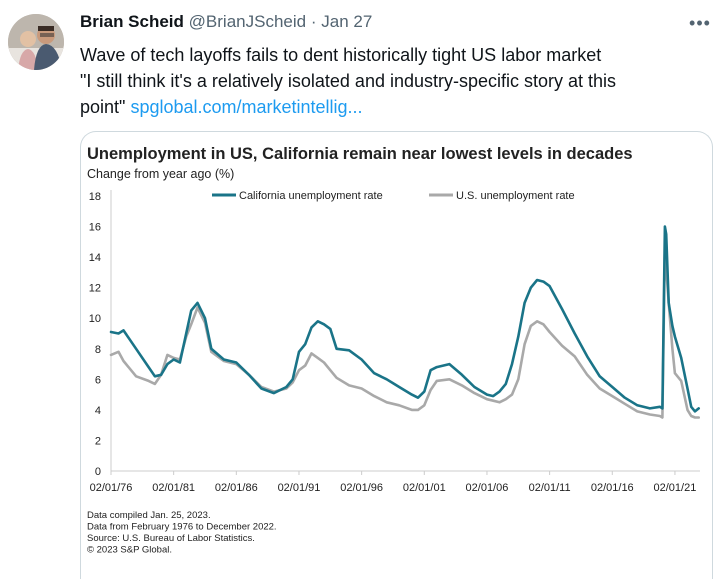  I want to click on x-tick-label: 02/01/21, so click(675, 488).